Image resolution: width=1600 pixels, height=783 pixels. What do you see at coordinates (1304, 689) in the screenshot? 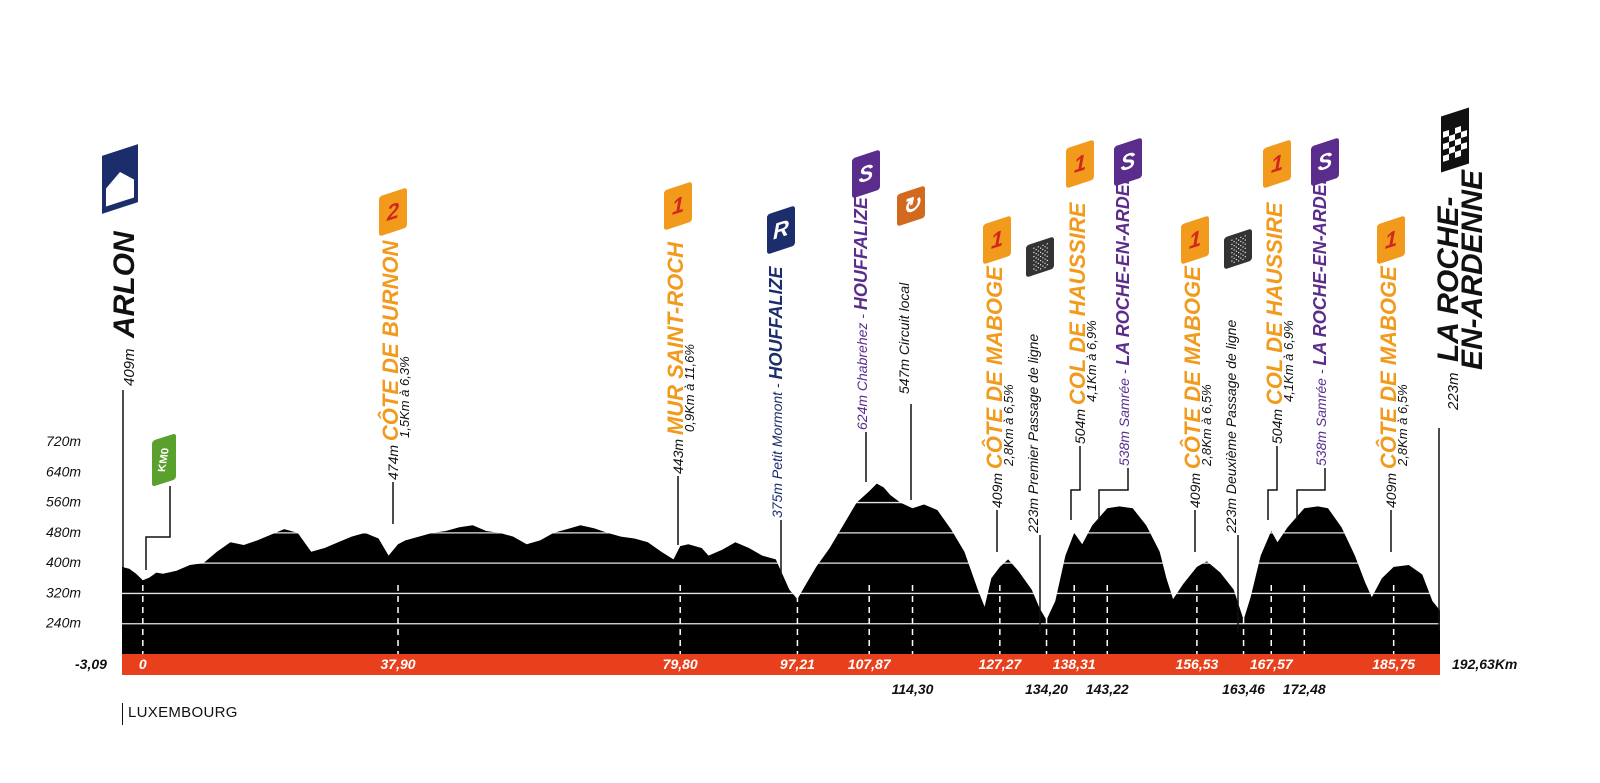
I see `x-label-km-secondary: 172,48` at bounding box center [1304, 689].